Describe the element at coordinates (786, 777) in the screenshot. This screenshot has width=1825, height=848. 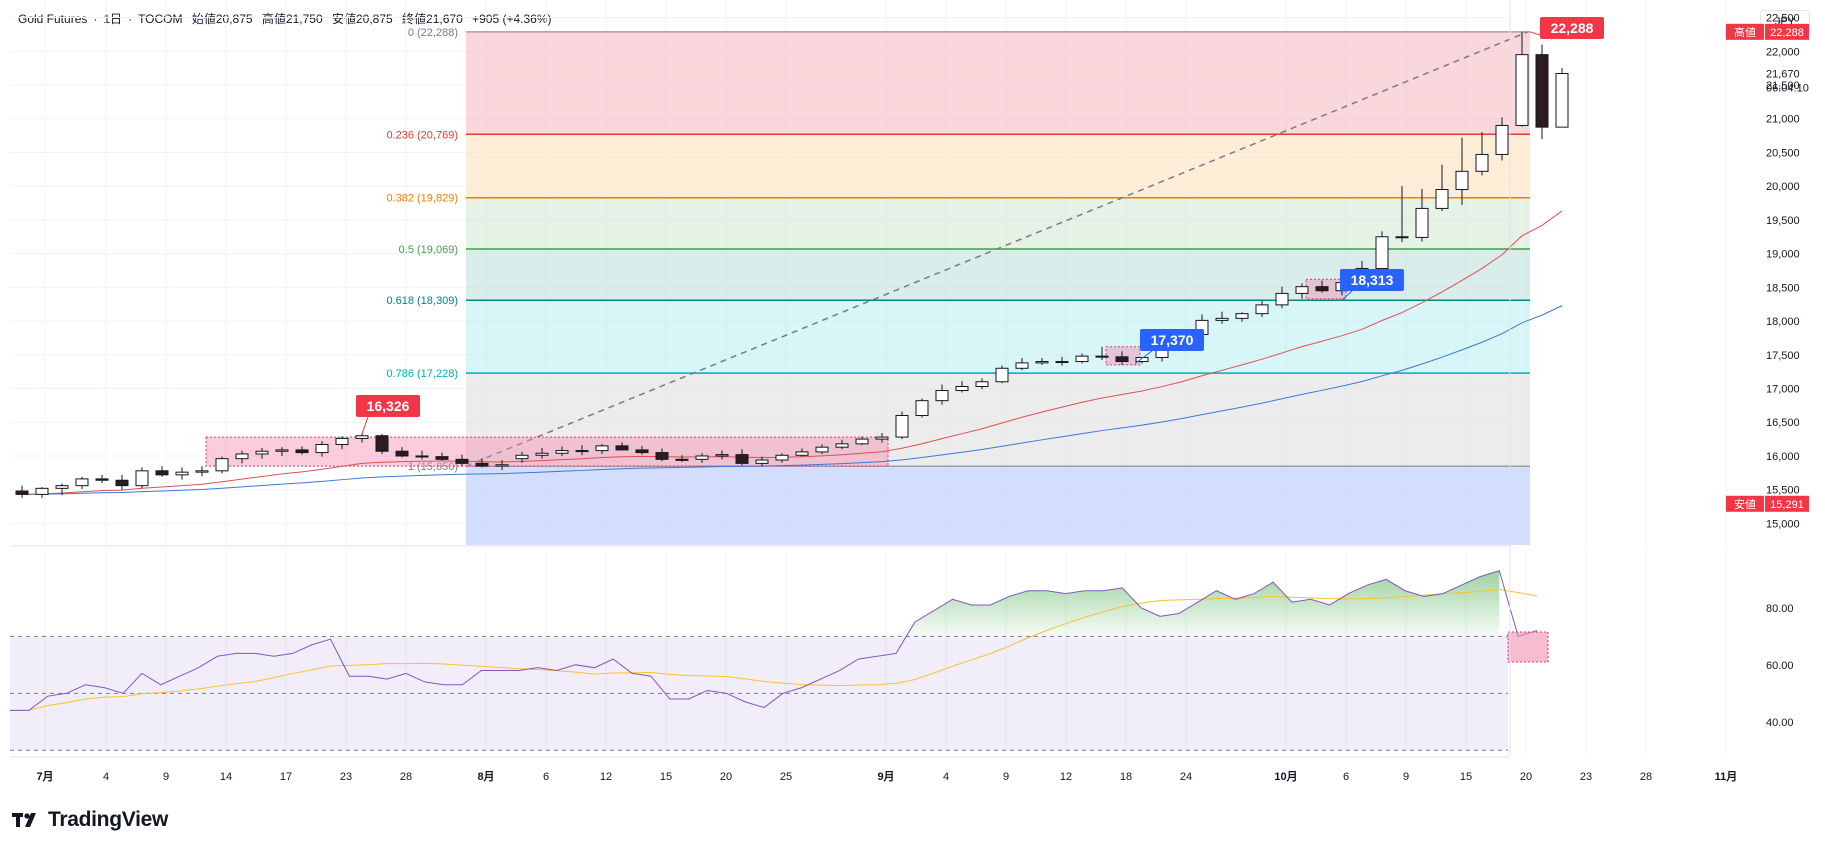
I see `time-tick-label: 25` at that location.